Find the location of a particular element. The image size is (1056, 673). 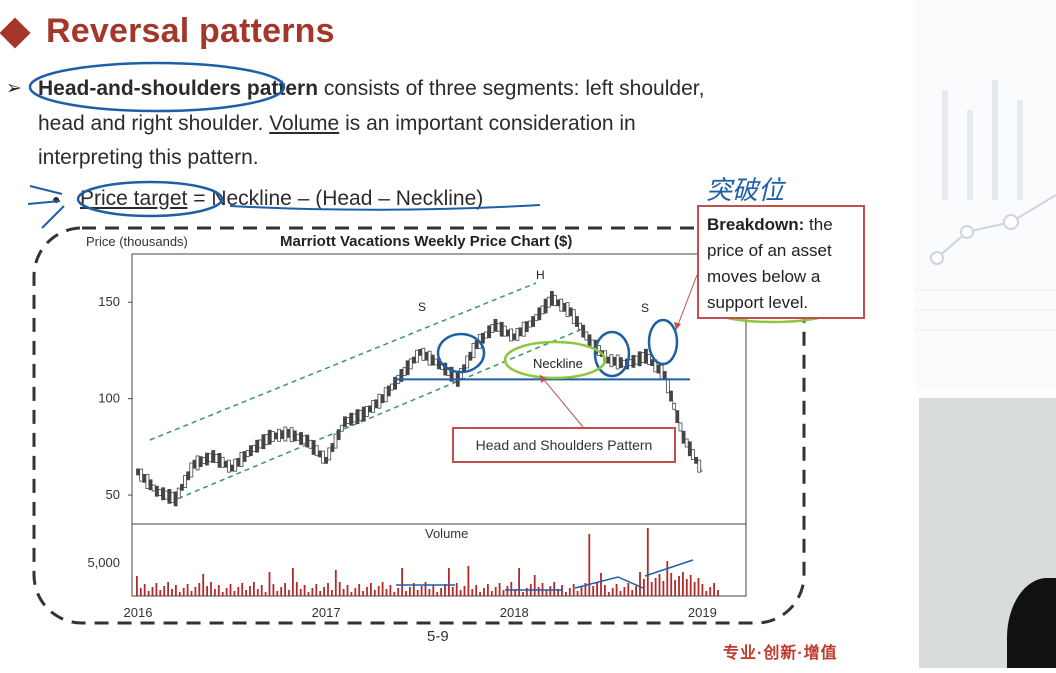

channel-lower-line is located at coordinates (375, 416).